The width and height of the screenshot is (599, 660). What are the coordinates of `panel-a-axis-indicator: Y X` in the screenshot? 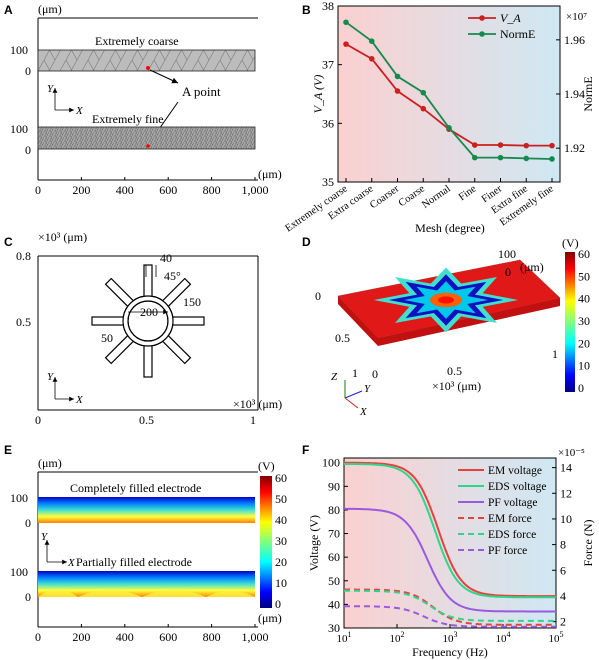 It's located at (65, 100).